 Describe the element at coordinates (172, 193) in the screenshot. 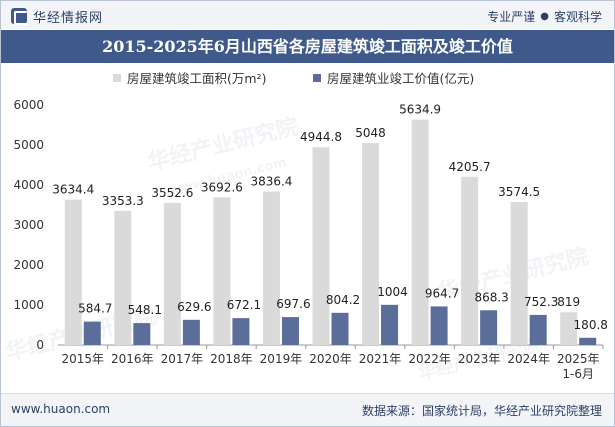

I see `data-label-area: 3552.6` at that location.